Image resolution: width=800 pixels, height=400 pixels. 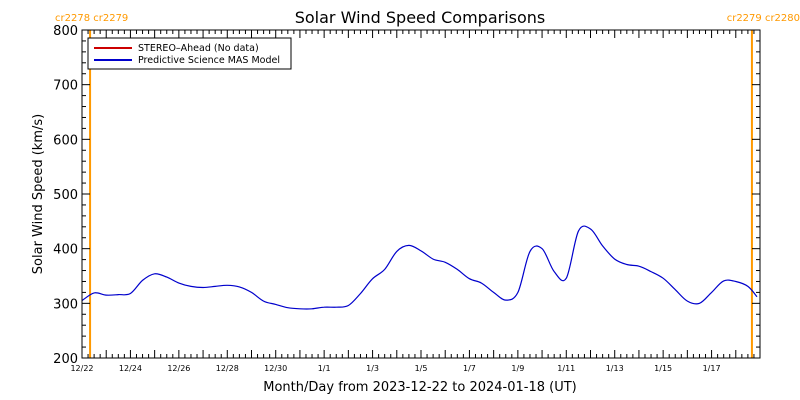 I want to click on y-tick-label-600: 600, so click(x=65, y=140).